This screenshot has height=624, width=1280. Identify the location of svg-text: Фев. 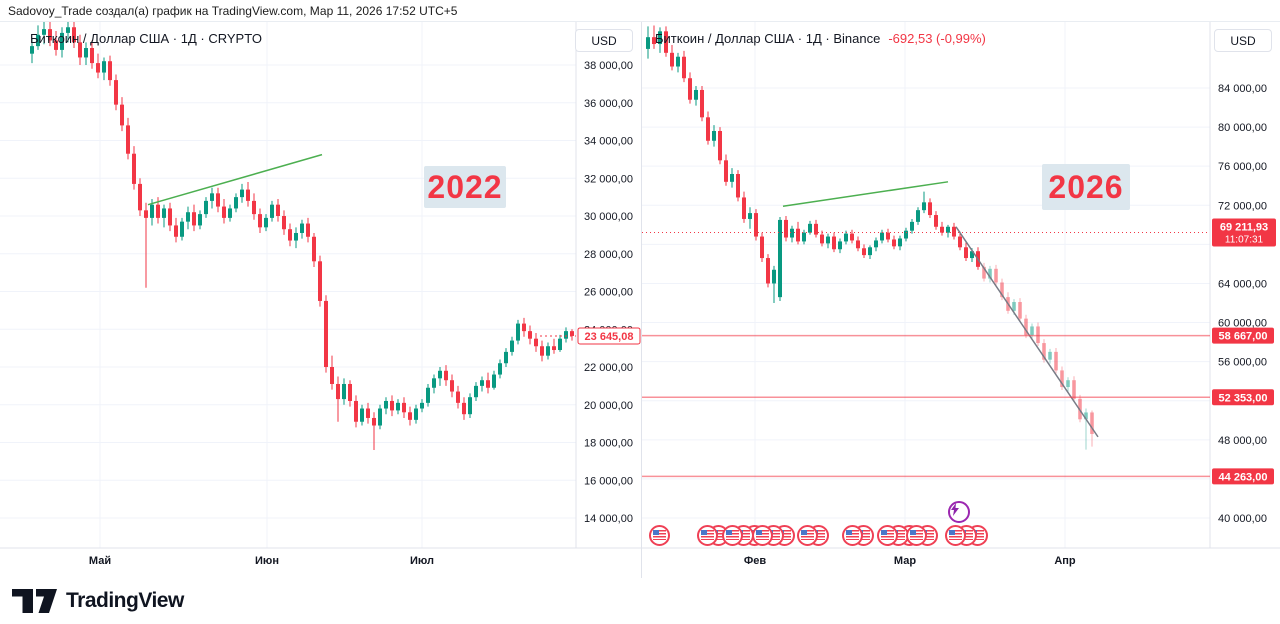
(755, 561).